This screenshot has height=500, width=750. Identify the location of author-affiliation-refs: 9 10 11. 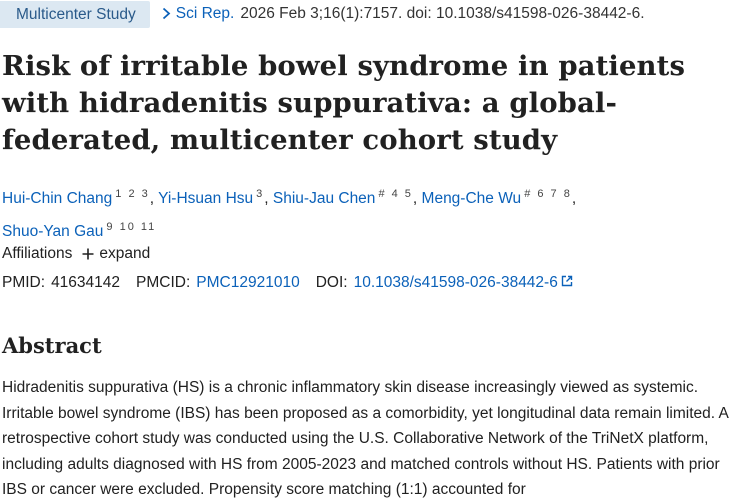
(131, 227).